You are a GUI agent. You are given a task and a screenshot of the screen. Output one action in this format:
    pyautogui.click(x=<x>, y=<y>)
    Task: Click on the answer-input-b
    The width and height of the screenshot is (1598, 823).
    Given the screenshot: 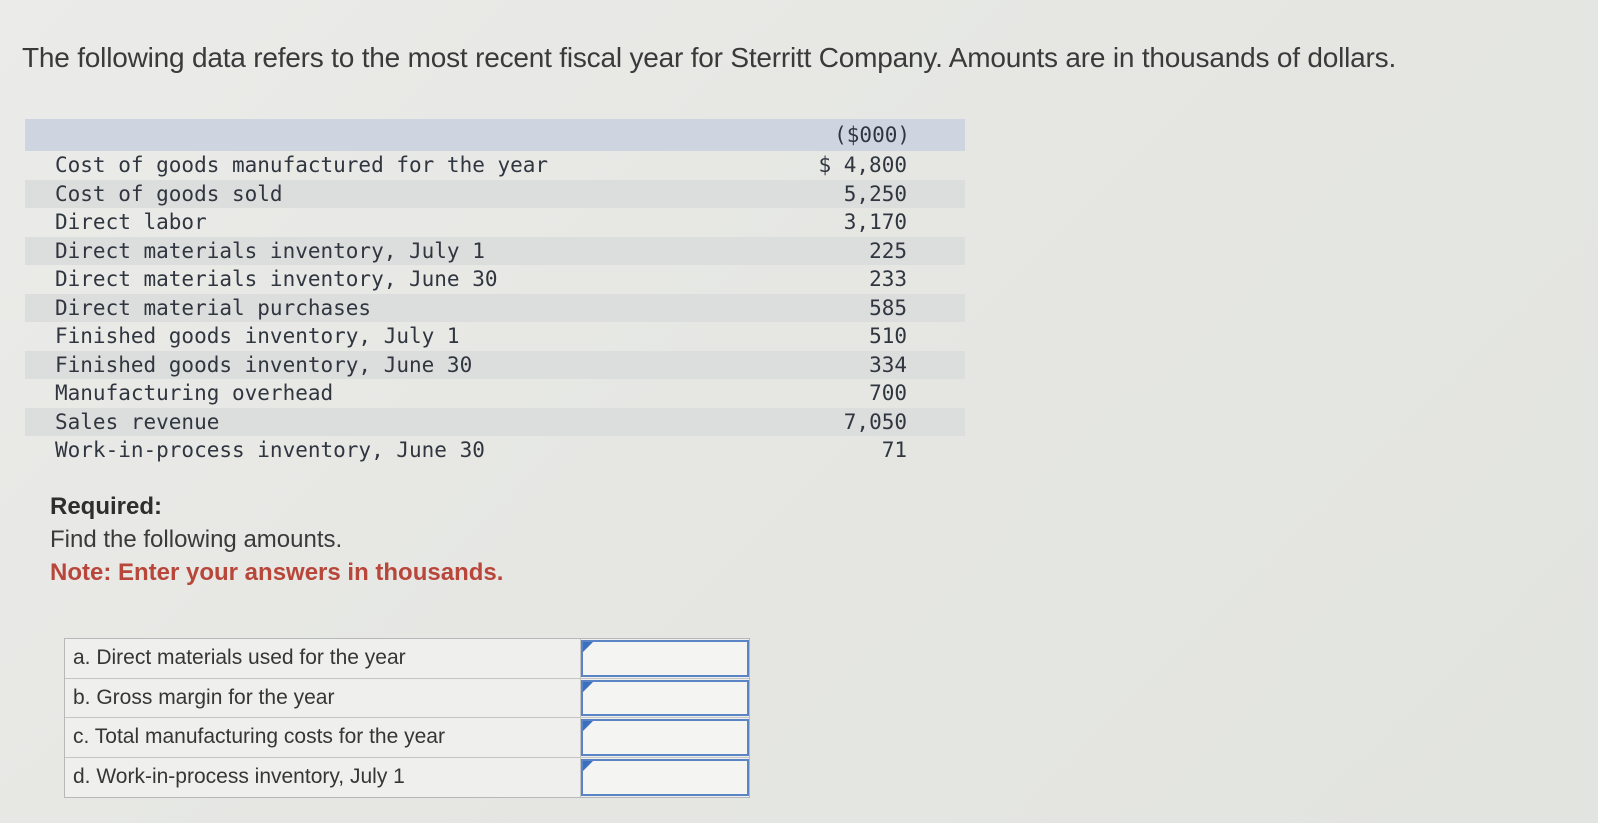 What is the action you would take?
    pyautogui.click(x=665, y=697)
    